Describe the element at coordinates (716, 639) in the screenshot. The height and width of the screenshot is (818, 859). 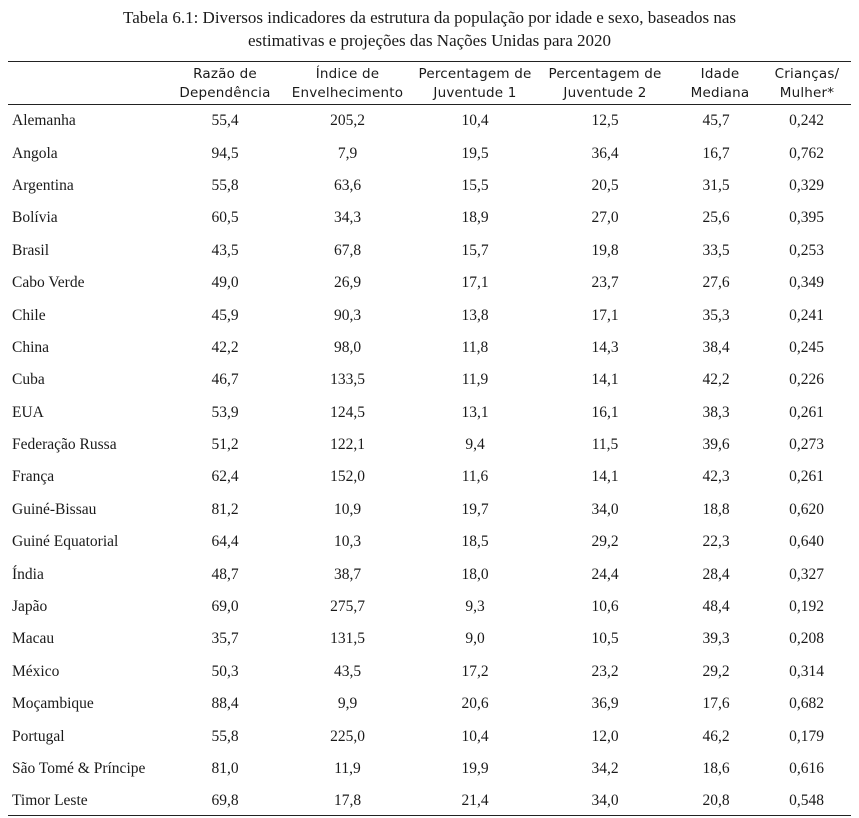
I see `idade-mediana-cell: 39,3` at that location.